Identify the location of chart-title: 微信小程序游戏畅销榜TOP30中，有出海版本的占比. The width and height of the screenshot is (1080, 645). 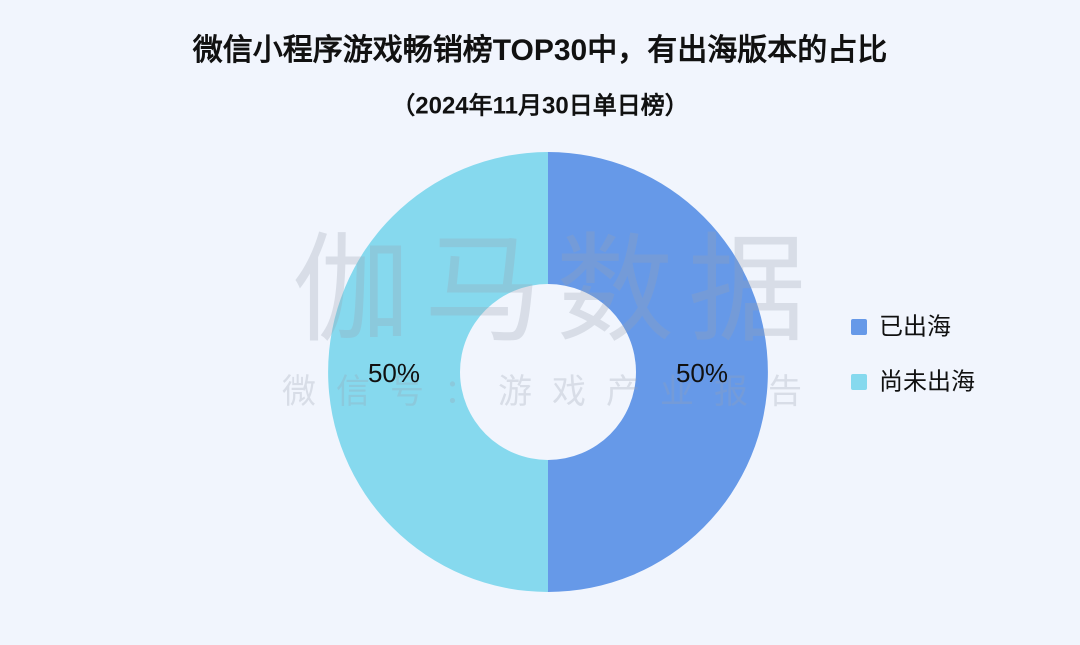
(540, 50).